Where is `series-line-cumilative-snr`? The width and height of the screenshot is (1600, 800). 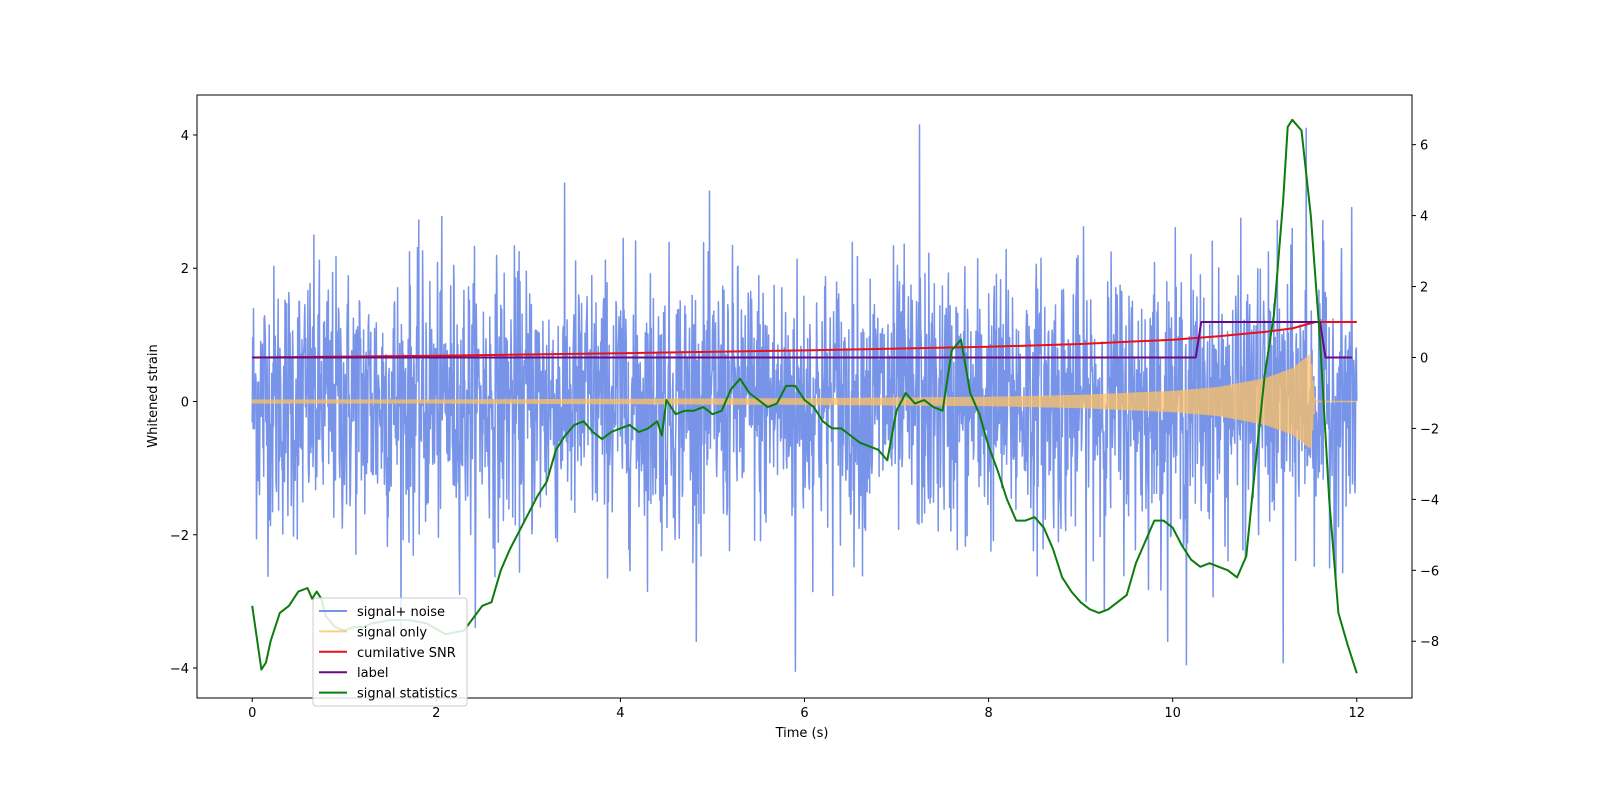
series-line-cumilative-snr is located at coordinates (804, 340).